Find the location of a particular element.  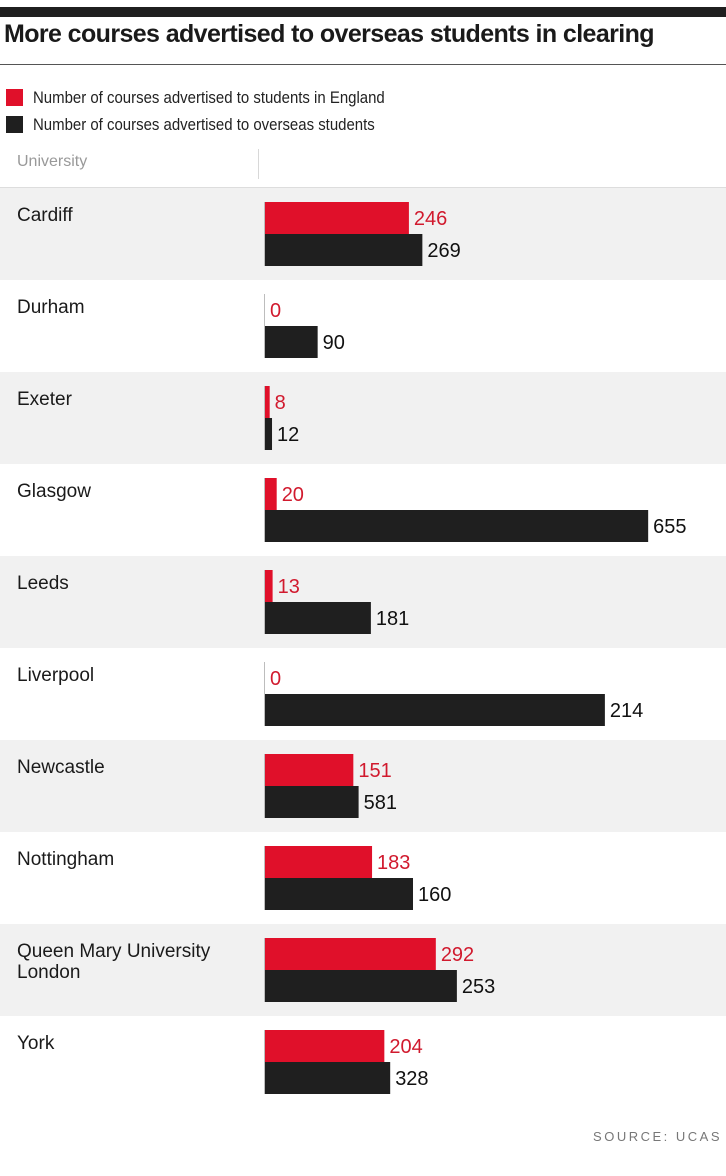

row-queen-mary-university-london: Queen Mary University London 292 253 is located at coordinates (363, 970).